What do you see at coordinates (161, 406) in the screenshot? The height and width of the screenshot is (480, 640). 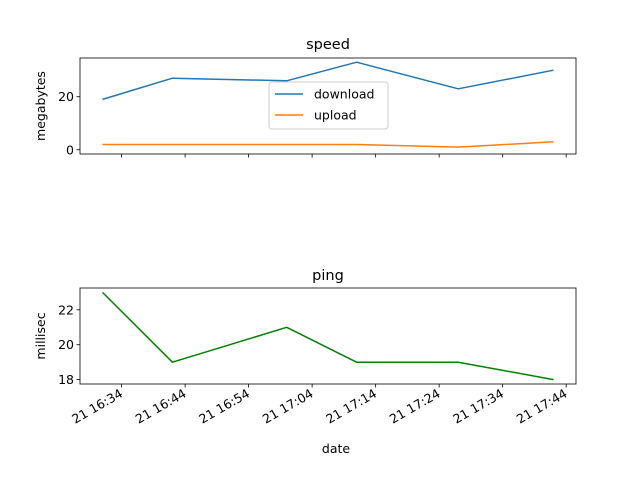 I see `x-tick-label: 21 16:44` at bounding box center [161, 406].